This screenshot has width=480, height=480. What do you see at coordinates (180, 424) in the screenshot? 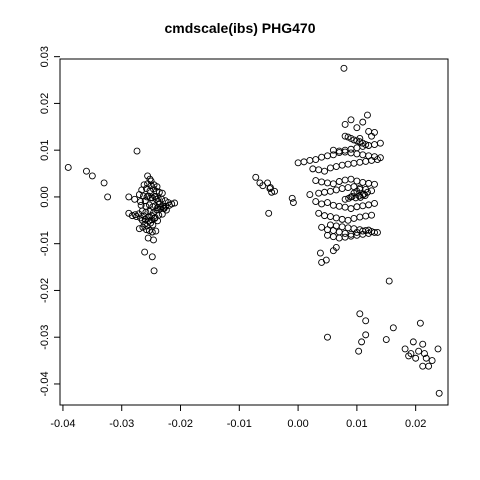
I see `x-tick-label: -0.02` at bounding box center [180, 424].